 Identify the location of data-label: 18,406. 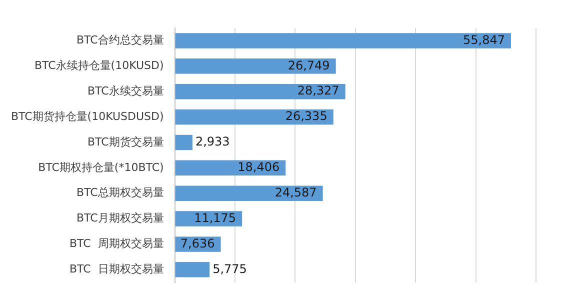
(259, 167).